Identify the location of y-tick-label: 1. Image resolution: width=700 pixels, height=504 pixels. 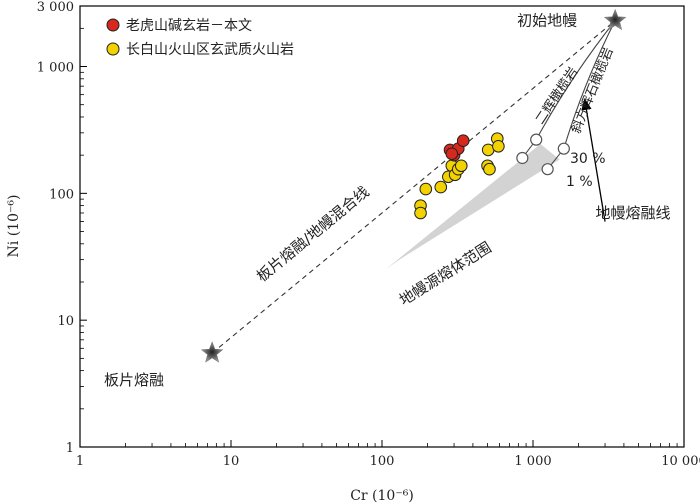
(70, 448).